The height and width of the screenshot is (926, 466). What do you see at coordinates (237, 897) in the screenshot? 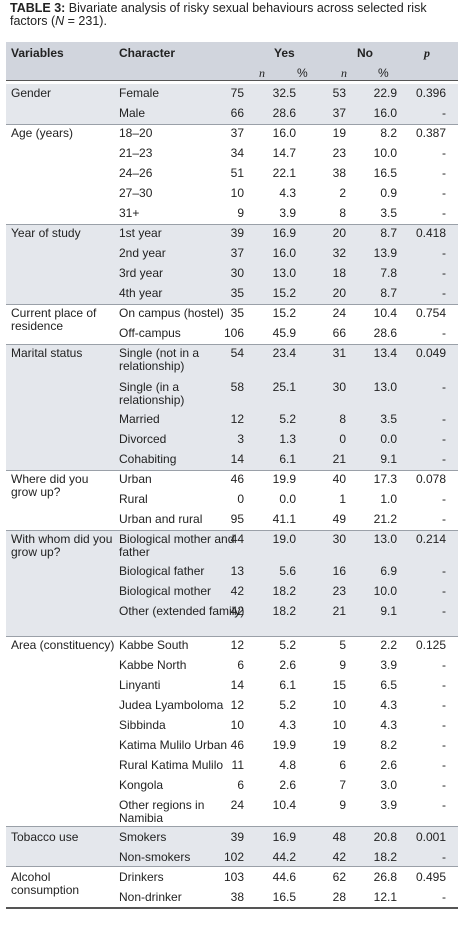
I see `yes-count-cell: 38` at bounding box center [237, 897].